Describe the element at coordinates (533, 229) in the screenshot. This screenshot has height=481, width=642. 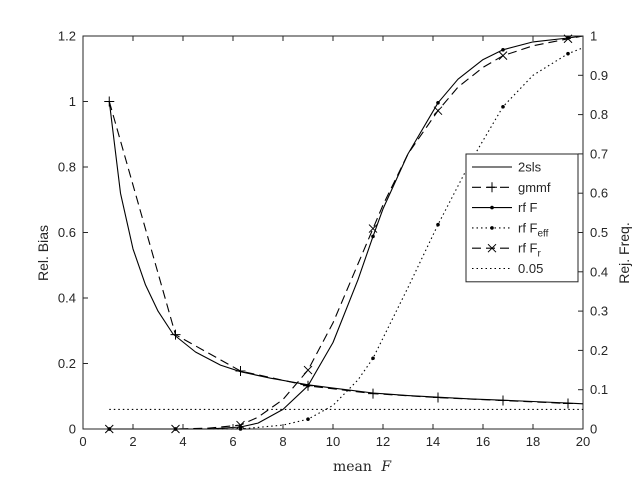
I see `legend-label: rf Feff` at that location.